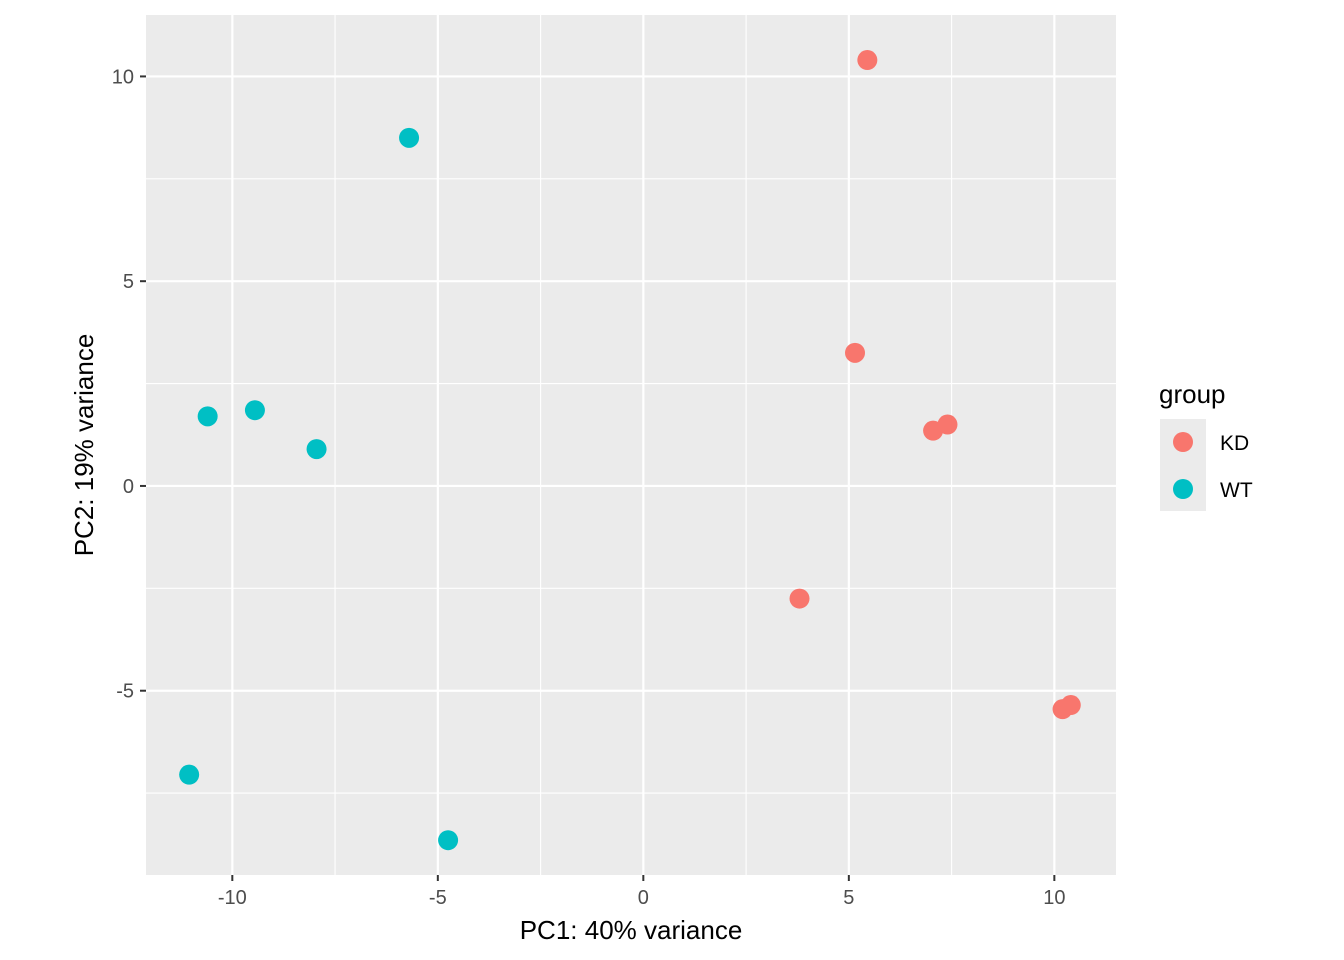  I want to click on x-axis-ticks: -10 -5 0 5 10, so click(641, 892).